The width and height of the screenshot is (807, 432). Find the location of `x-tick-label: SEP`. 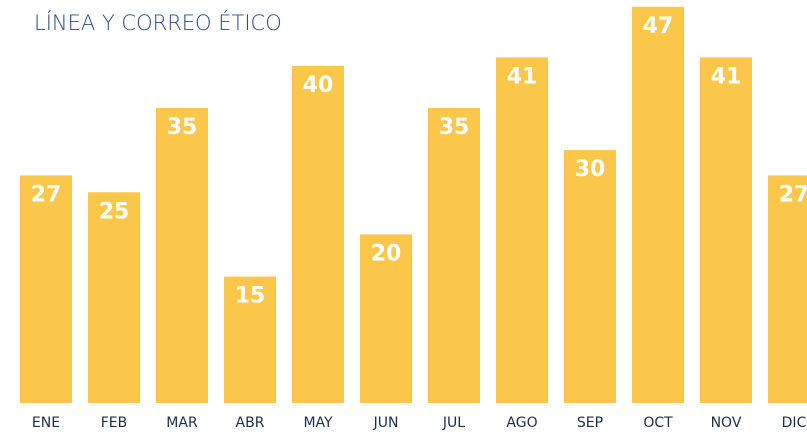

x-tick-label: SEP is located at coordinates (590, 423).